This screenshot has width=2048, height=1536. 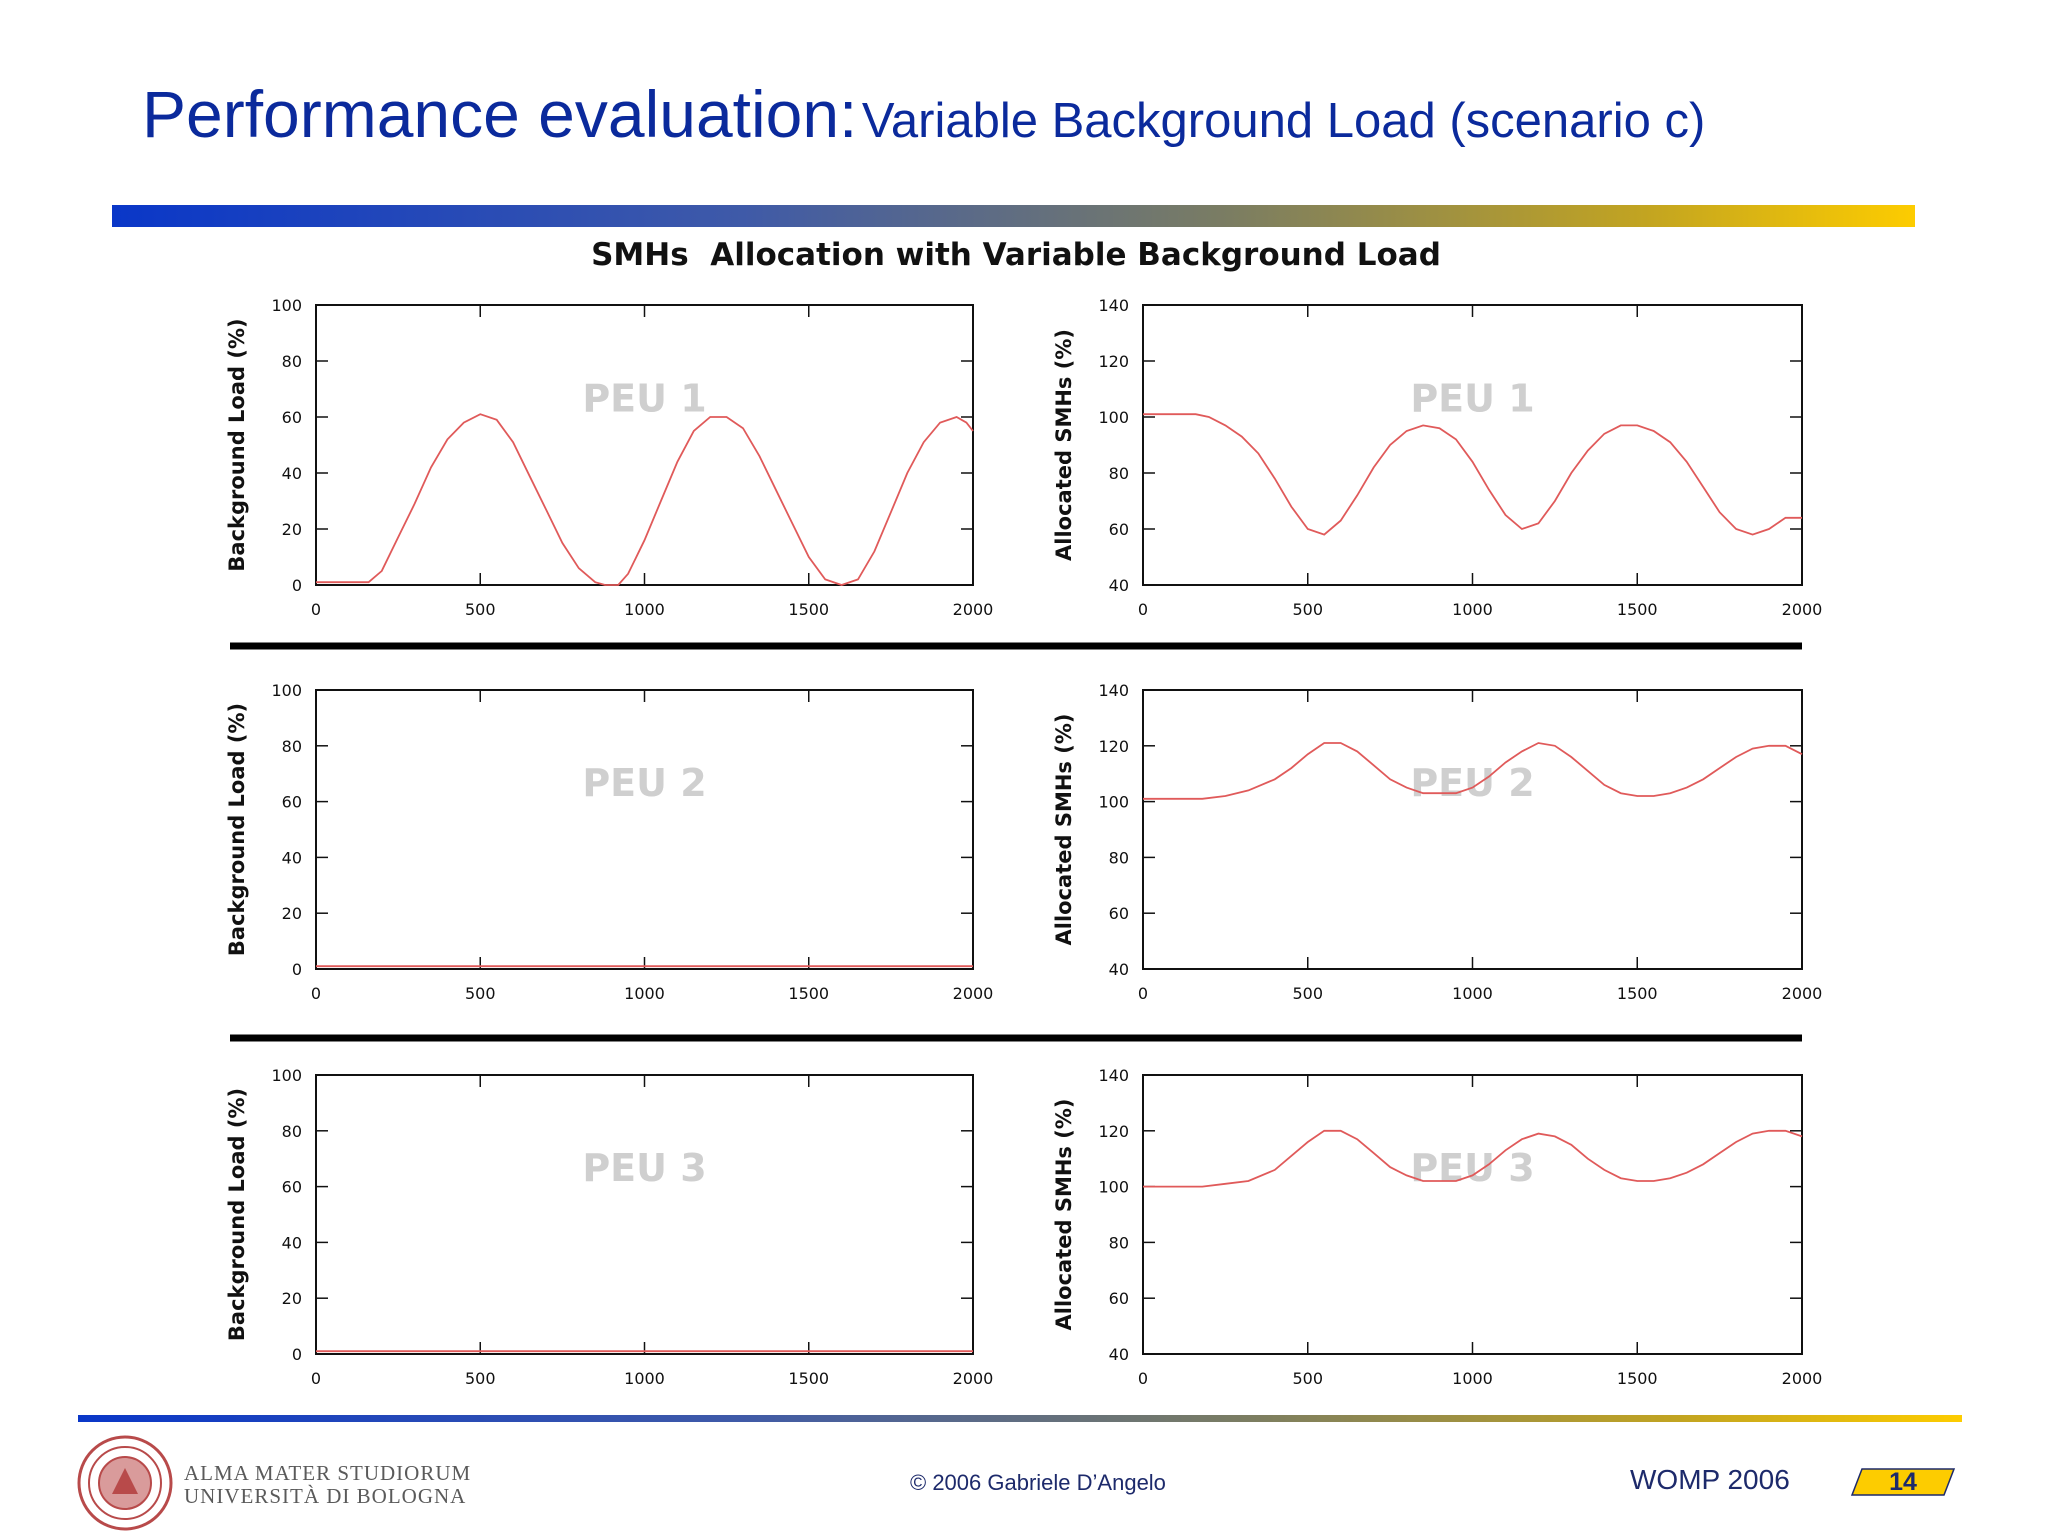 I want to click on slide-title-main: Performance evaluation:, so click(x=500, y=114).